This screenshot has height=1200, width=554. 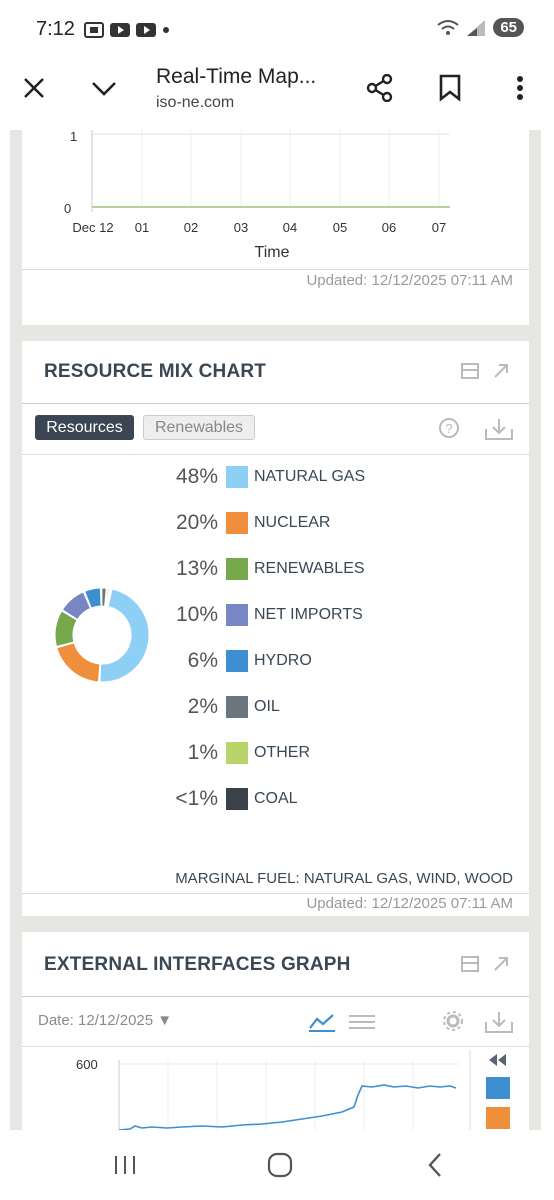 What do you see at coordinates (196, 522) in the screenshot?
I see `resource-percent: 20%` at bounding box center [196, 522].